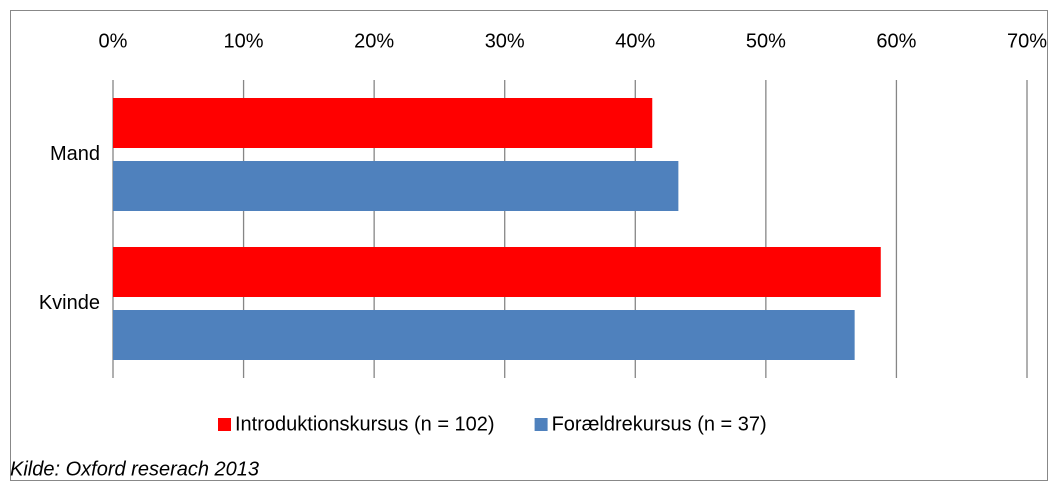  I want to click on legend-label: Forældrekursus (n = 37), so click(659, 424).